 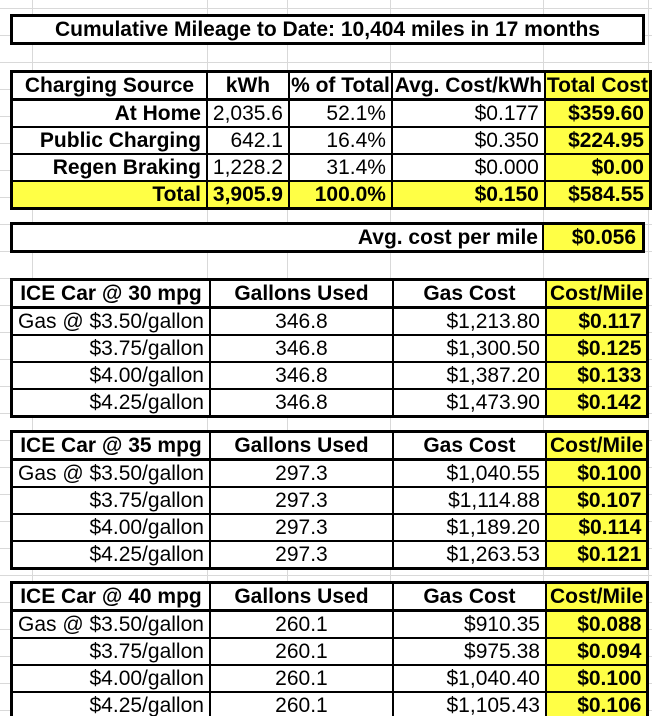 I want to click on table-row: $4.00/gallon 297.3 $1,189.20 $0.114, so click(x=329, y=527).